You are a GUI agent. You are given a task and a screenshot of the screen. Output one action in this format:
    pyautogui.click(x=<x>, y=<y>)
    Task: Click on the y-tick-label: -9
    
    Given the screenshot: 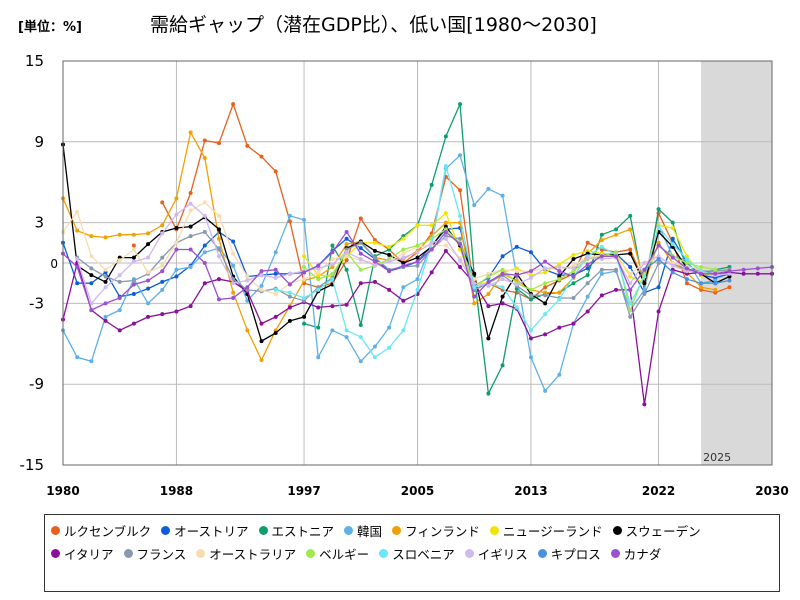 What is the action you would take?
    pyautogui.click(x=36, y=384)
    